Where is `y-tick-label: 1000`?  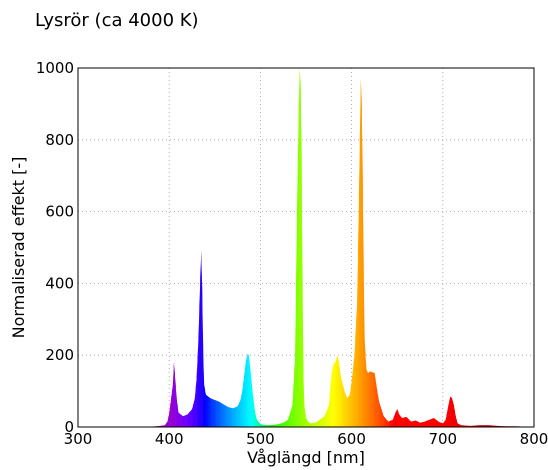 y-tick-label: 1000 is located at coordinates (55, 68).